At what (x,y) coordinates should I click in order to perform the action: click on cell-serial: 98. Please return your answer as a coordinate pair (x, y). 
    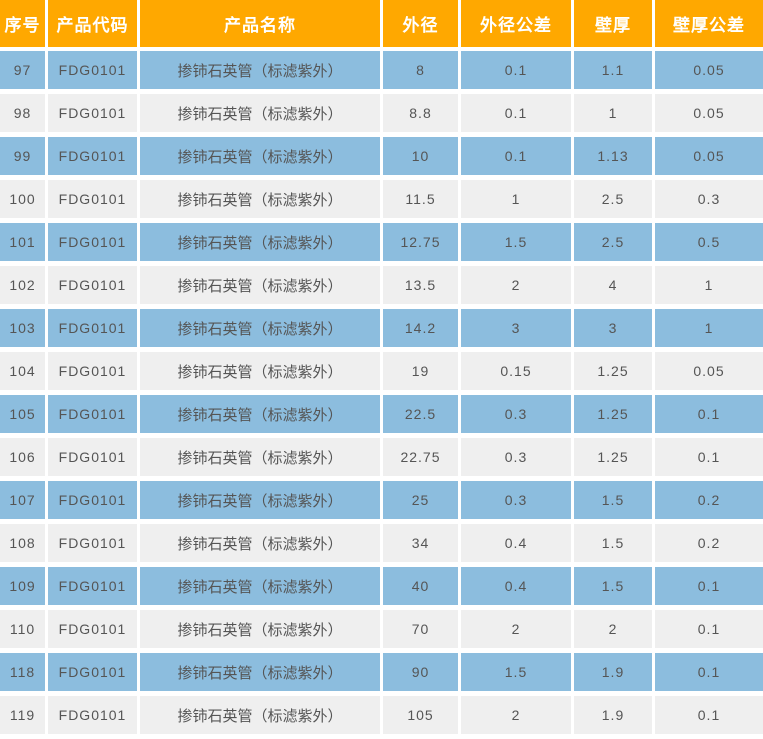
    Looking at the image, I should click on (24, 115).